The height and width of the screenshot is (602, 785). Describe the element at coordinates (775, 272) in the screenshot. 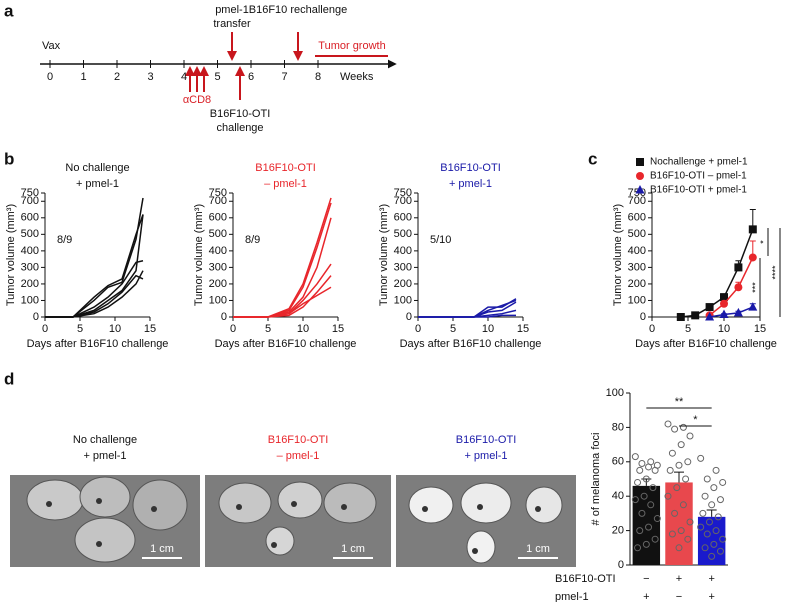

I see `significance-label: ****` at that location.